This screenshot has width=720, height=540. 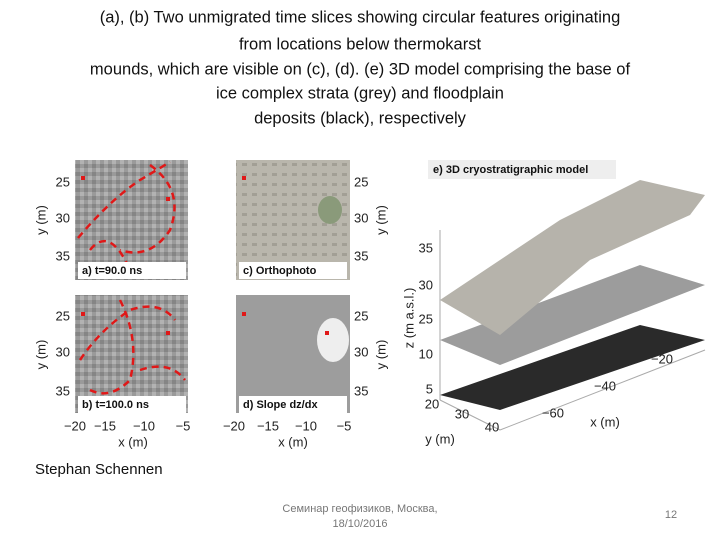 What do you see at coordinates (131, 220) in the screenshot?
I see `panel-a` at bounding box center [131, 220].